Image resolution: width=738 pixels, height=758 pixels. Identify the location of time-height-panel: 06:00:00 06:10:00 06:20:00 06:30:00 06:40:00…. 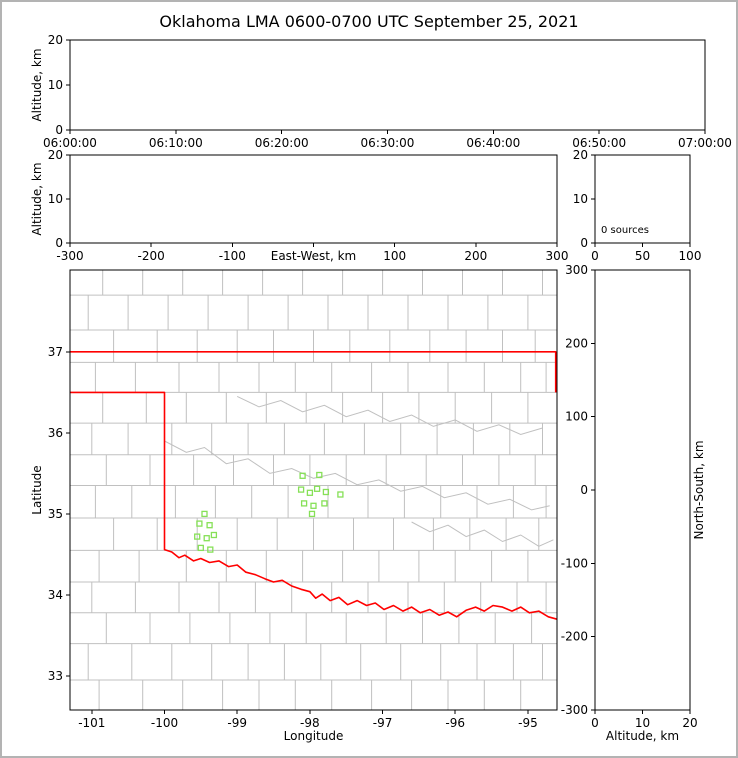
(381, 91).